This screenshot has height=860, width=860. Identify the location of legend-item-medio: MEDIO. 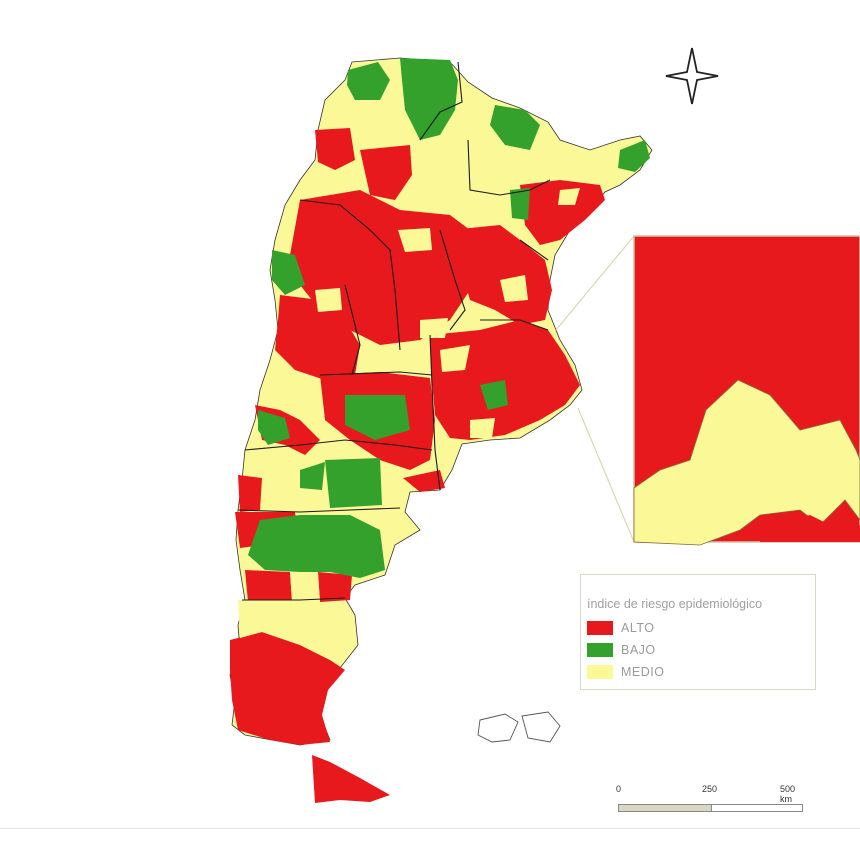
(697, 672).